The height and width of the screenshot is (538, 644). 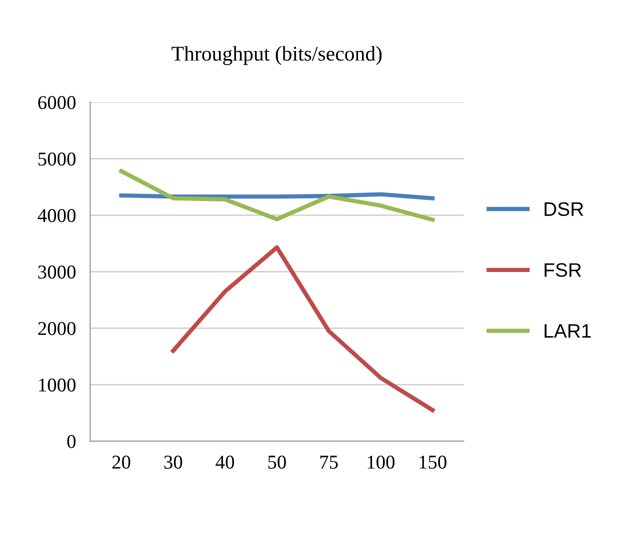 I want to click on y-tick-label: 5000, so click(x=57, y=159).